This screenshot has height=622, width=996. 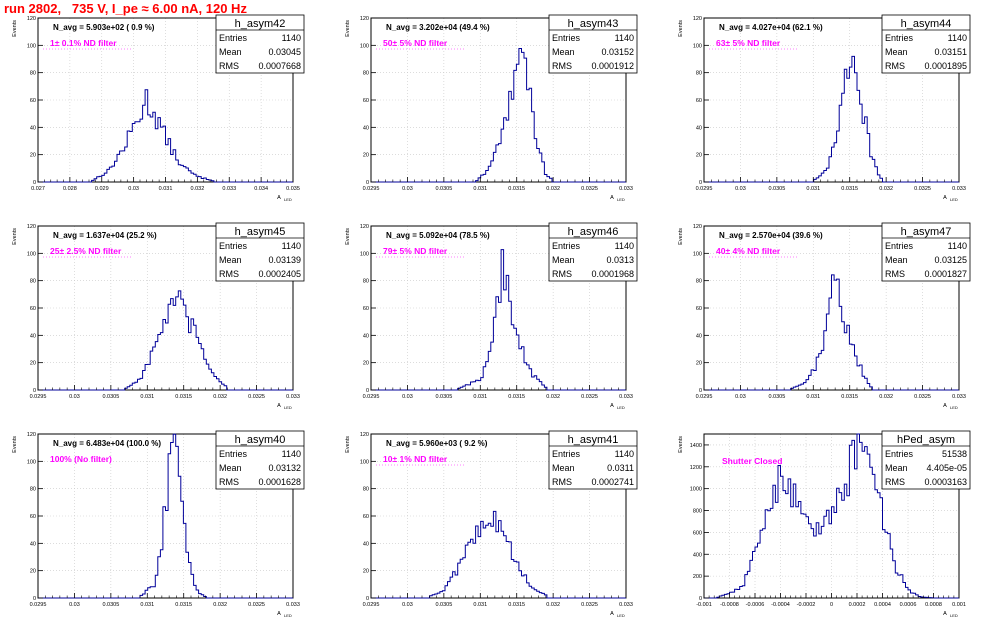 What do you see at coordinates (612, 406) in the screenshot?
I see `x-axis-label: A` at bounding box center [612, 406].